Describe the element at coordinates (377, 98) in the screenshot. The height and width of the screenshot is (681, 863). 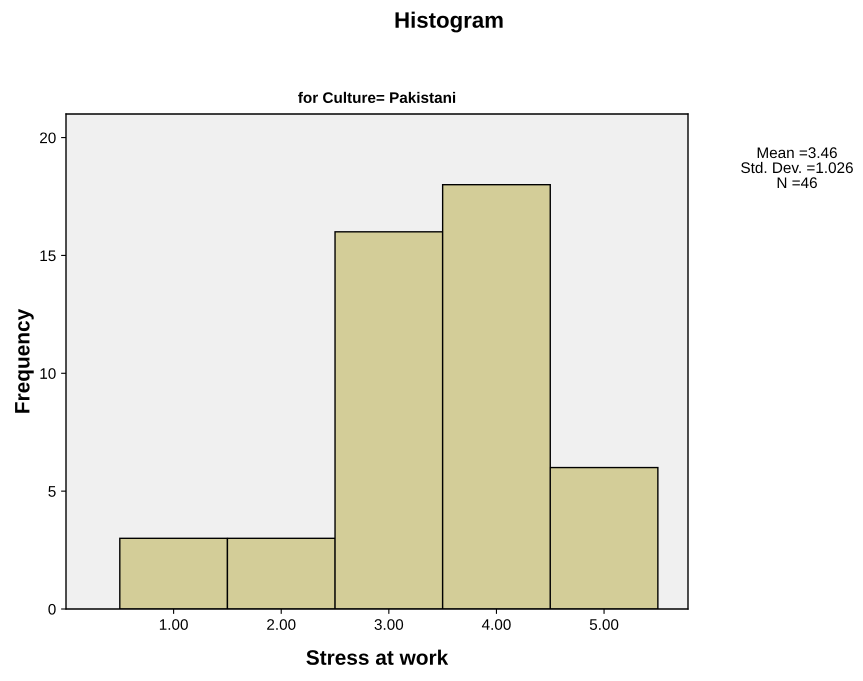
I see `chart-subtitle: for Culture= Pakistani` at that location.